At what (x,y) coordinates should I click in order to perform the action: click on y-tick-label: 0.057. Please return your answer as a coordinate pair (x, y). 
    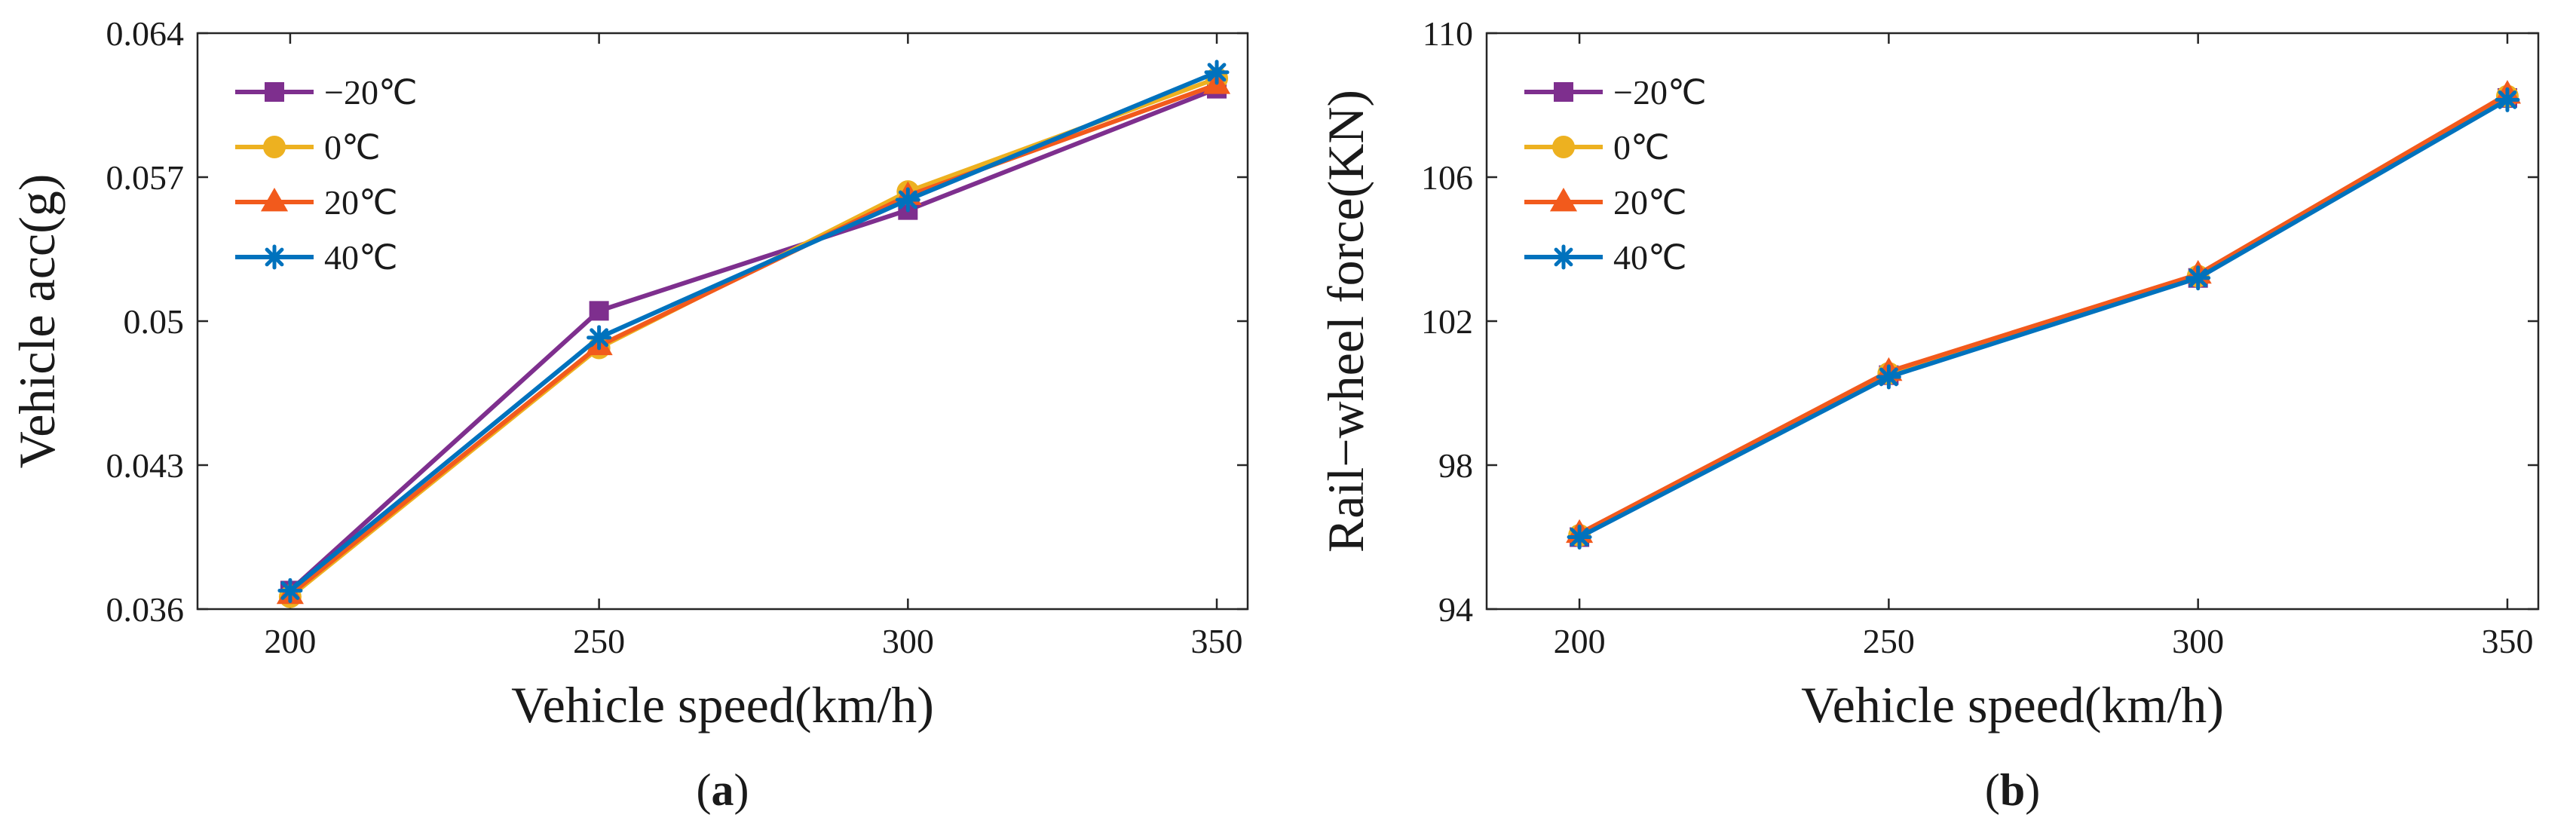
    Looking at the image, I should click on (145, 177).